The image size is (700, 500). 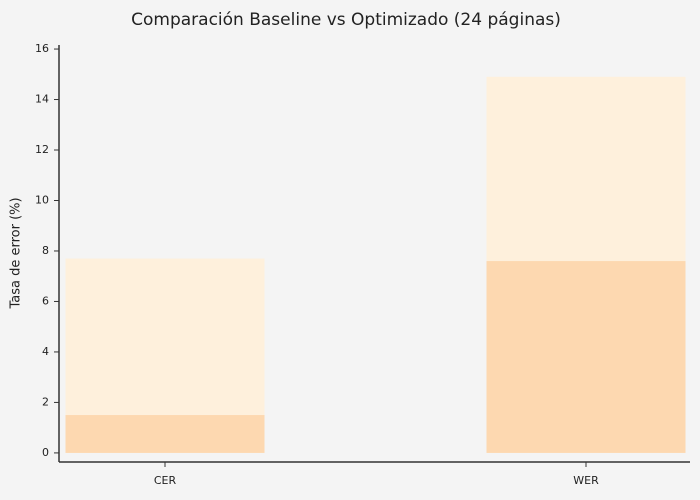 What do you see at coordinates (42, 48) in the screenshot?
I see `y-tick-label: 16` at bounding box center [42, 48].